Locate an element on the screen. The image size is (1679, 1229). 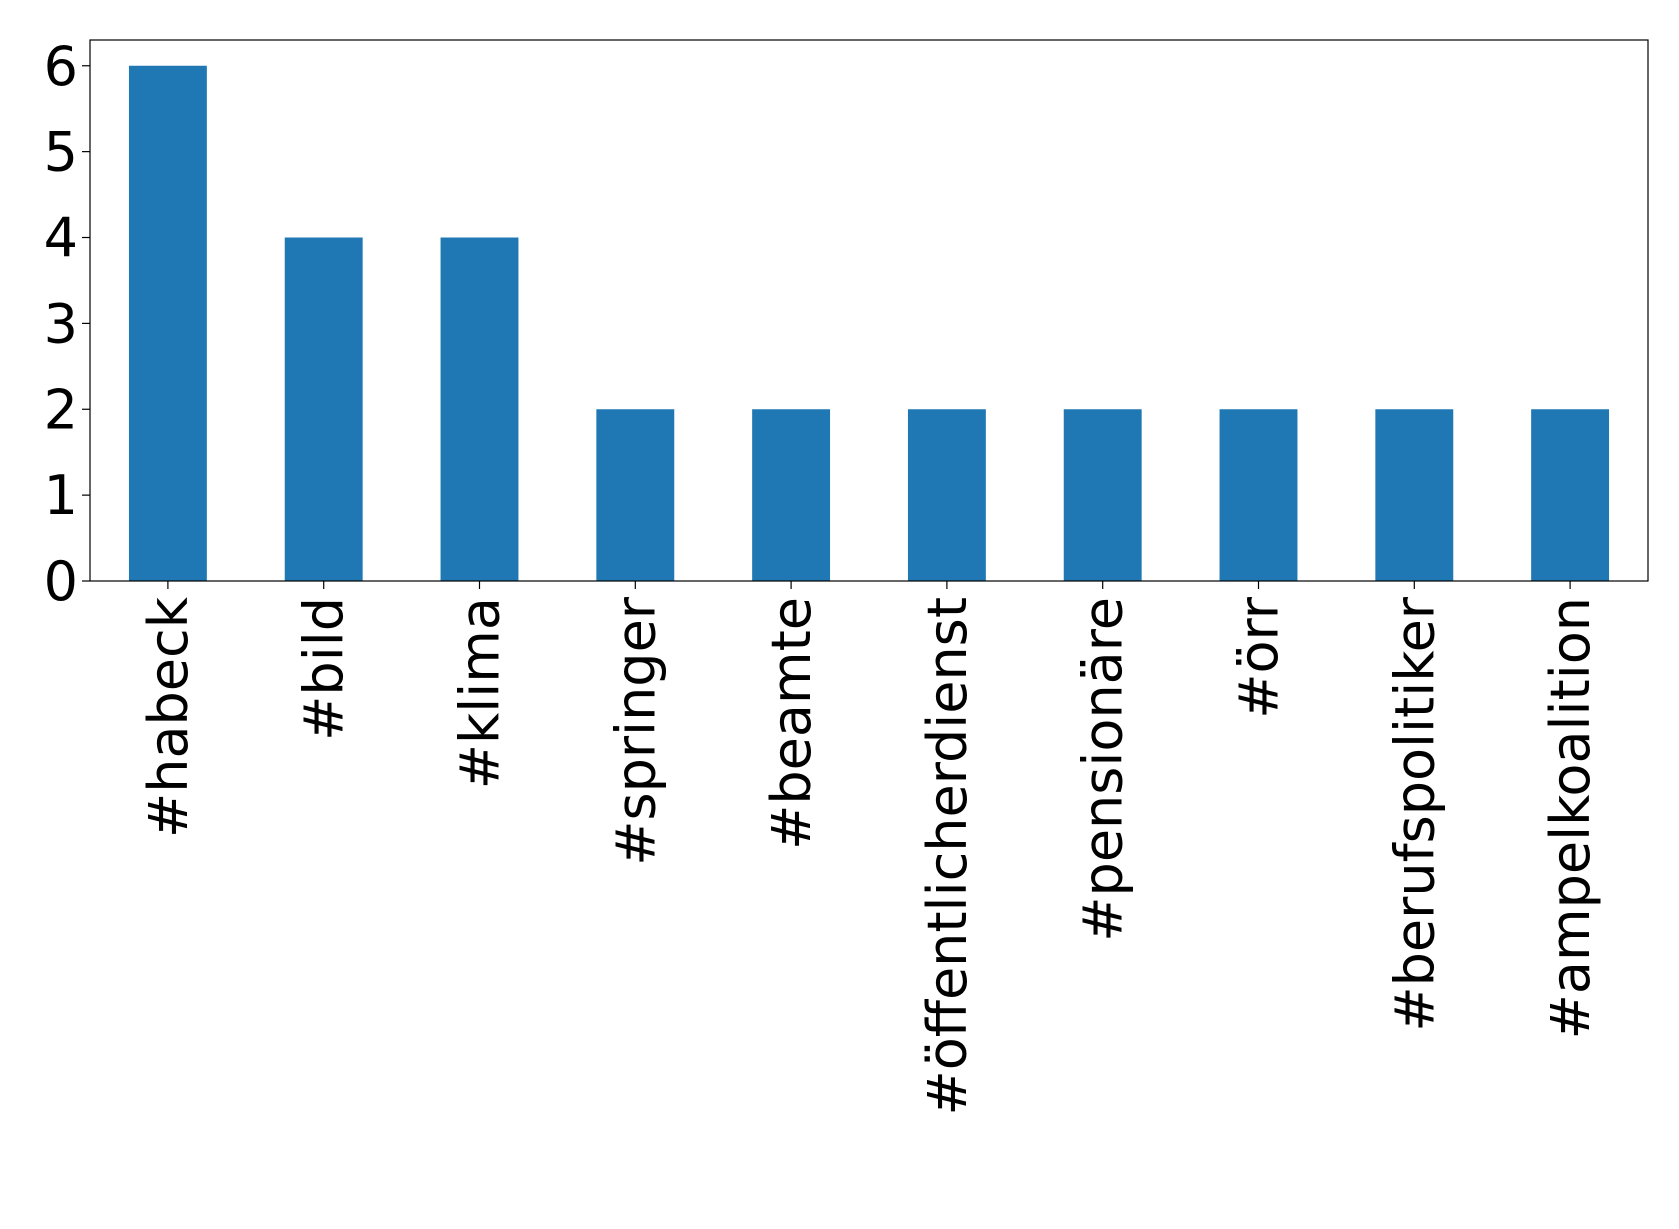
x-tick-label: #habeck is located at coordinates (168, 717).